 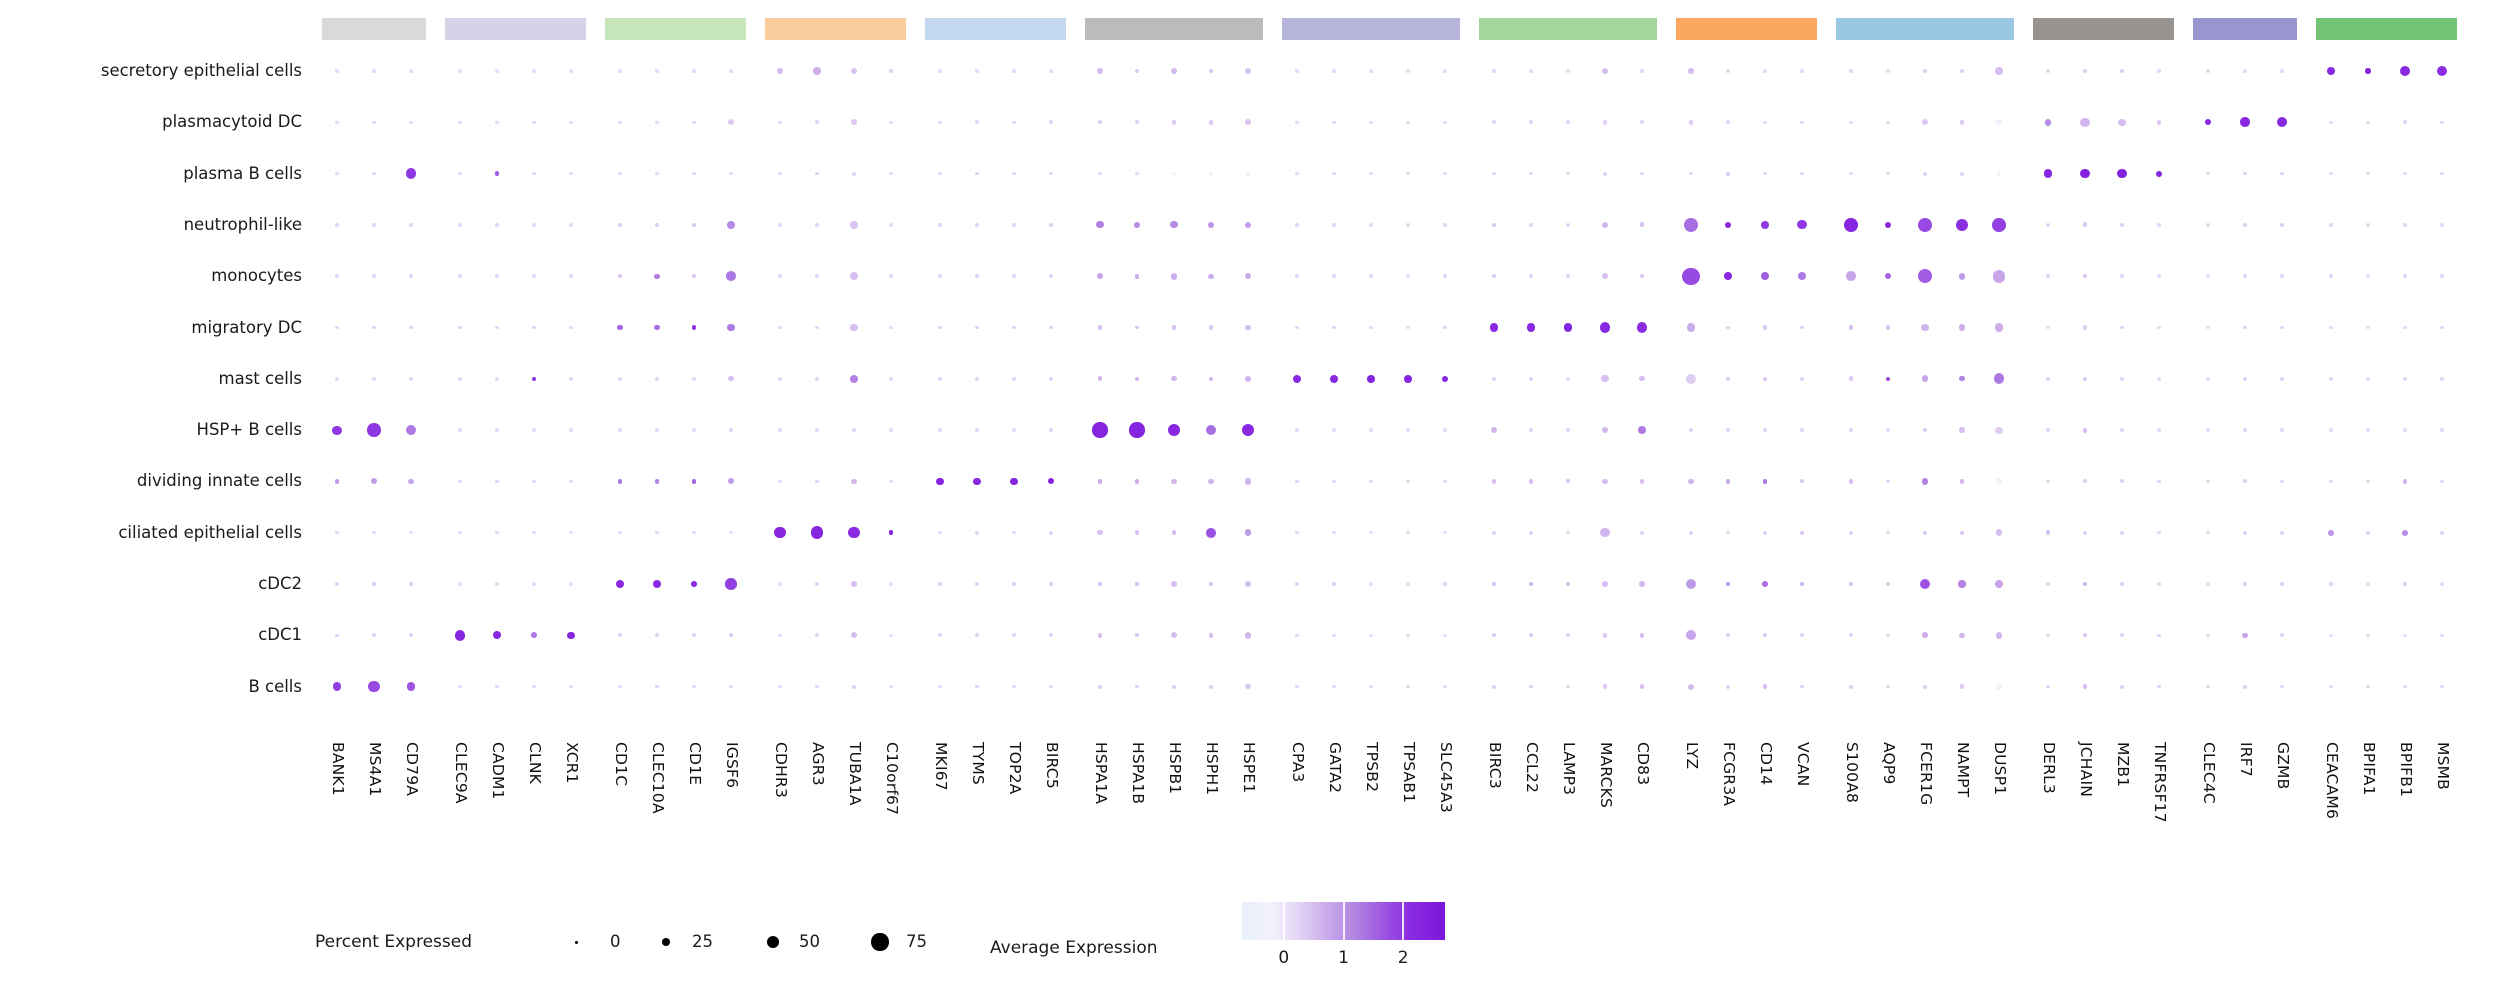 I want to click on x-tick-label: VCAN, so click(x=1803, y=764).